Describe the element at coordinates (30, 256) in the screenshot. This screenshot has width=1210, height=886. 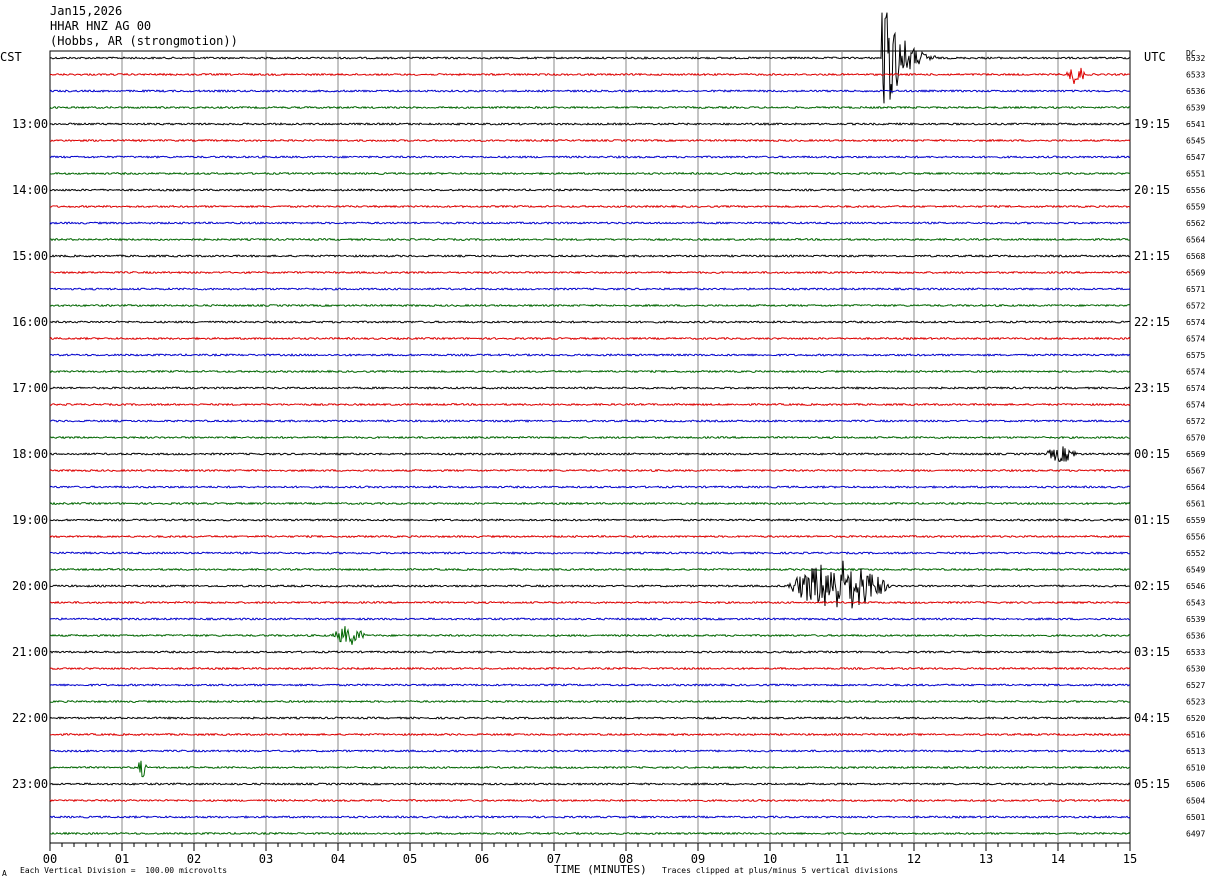
I see `cst-hour-label: 15:00` at that location.